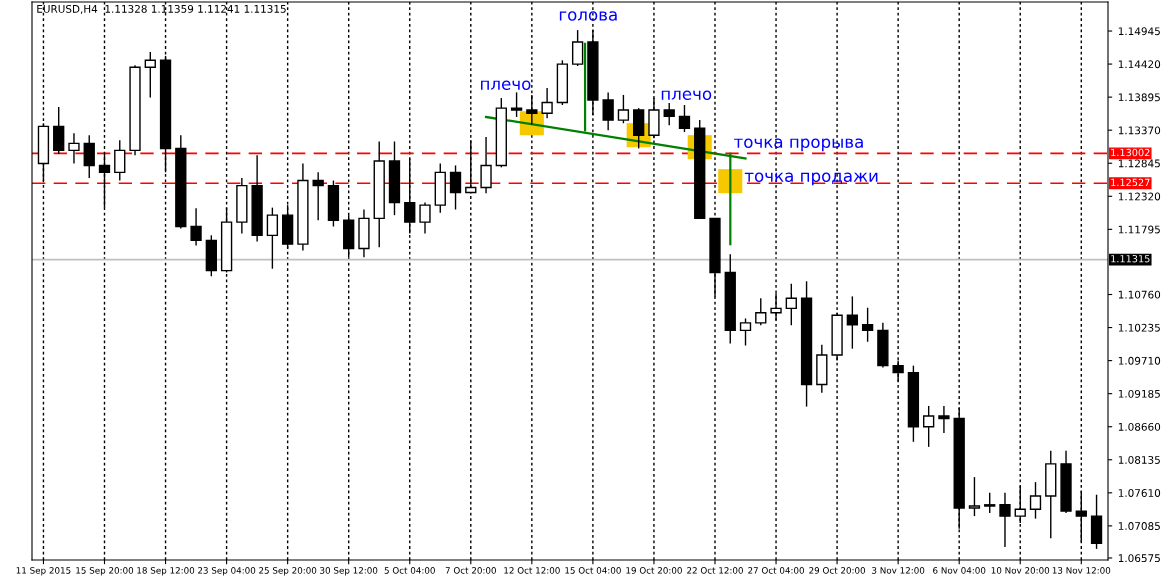 Image resolution: width=1170 pixels, height=582 pixels. What do you see at coordinates (837, 570) in the screenshot?
I see `x-tick-label: 29 Oct 20:00` at bounding box center [837, 570].